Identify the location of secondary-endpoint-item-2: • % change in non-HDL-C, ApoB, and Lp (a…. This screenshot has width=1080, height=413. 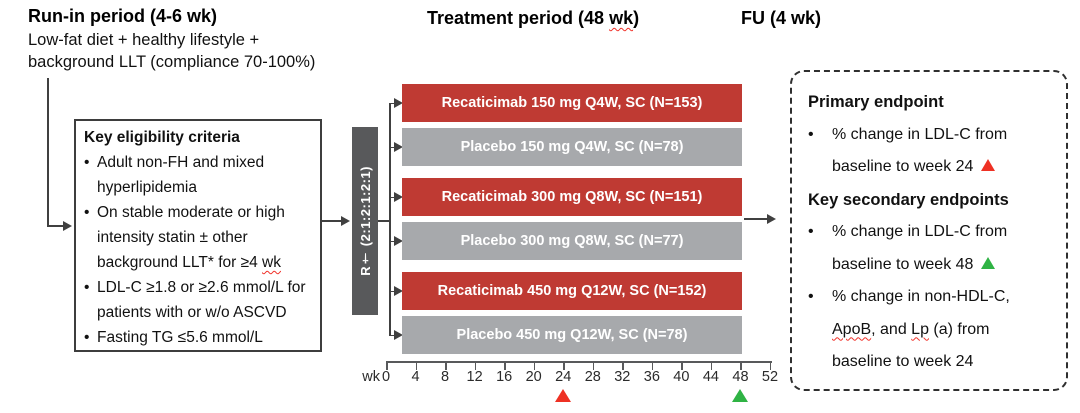
(932, 330).